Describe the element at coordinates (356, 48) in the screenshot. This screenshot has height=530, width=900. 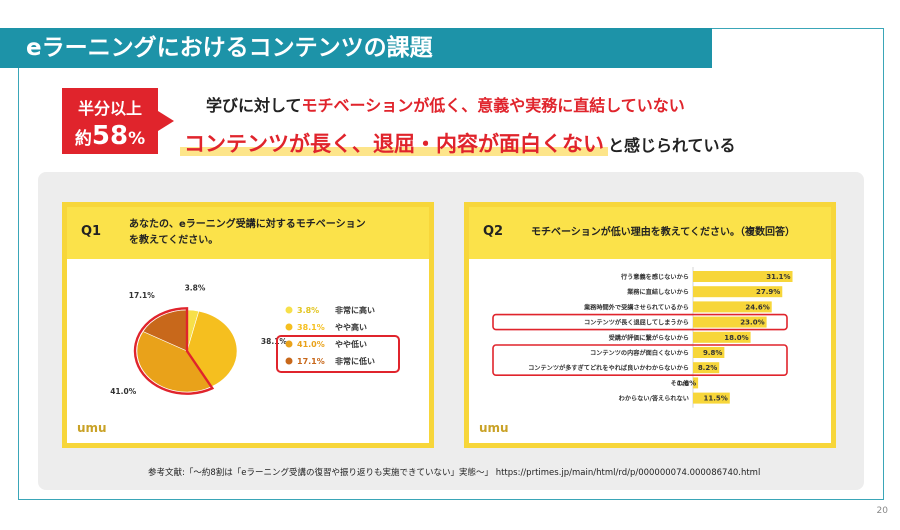
I see `slide-title: eラーニングにおけるコンテンツの課題` at that location.